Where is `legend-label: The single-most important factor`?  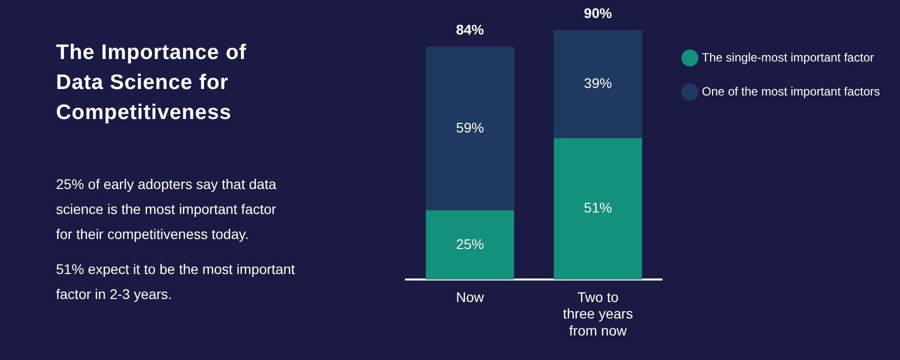
legend-label: The single-most important factor is located at coordinates (788, 57).